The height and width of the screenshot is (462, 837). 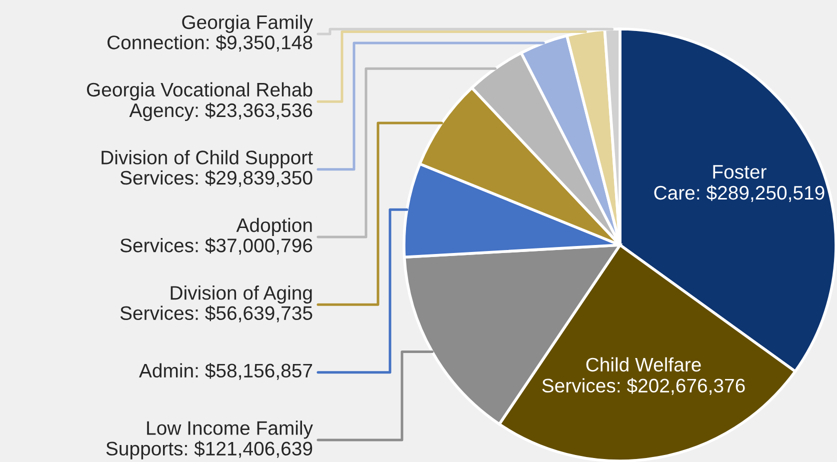 I want to click on slice-label: Low Income Family Supports: $121,406,639, so click(x=209, y=440).